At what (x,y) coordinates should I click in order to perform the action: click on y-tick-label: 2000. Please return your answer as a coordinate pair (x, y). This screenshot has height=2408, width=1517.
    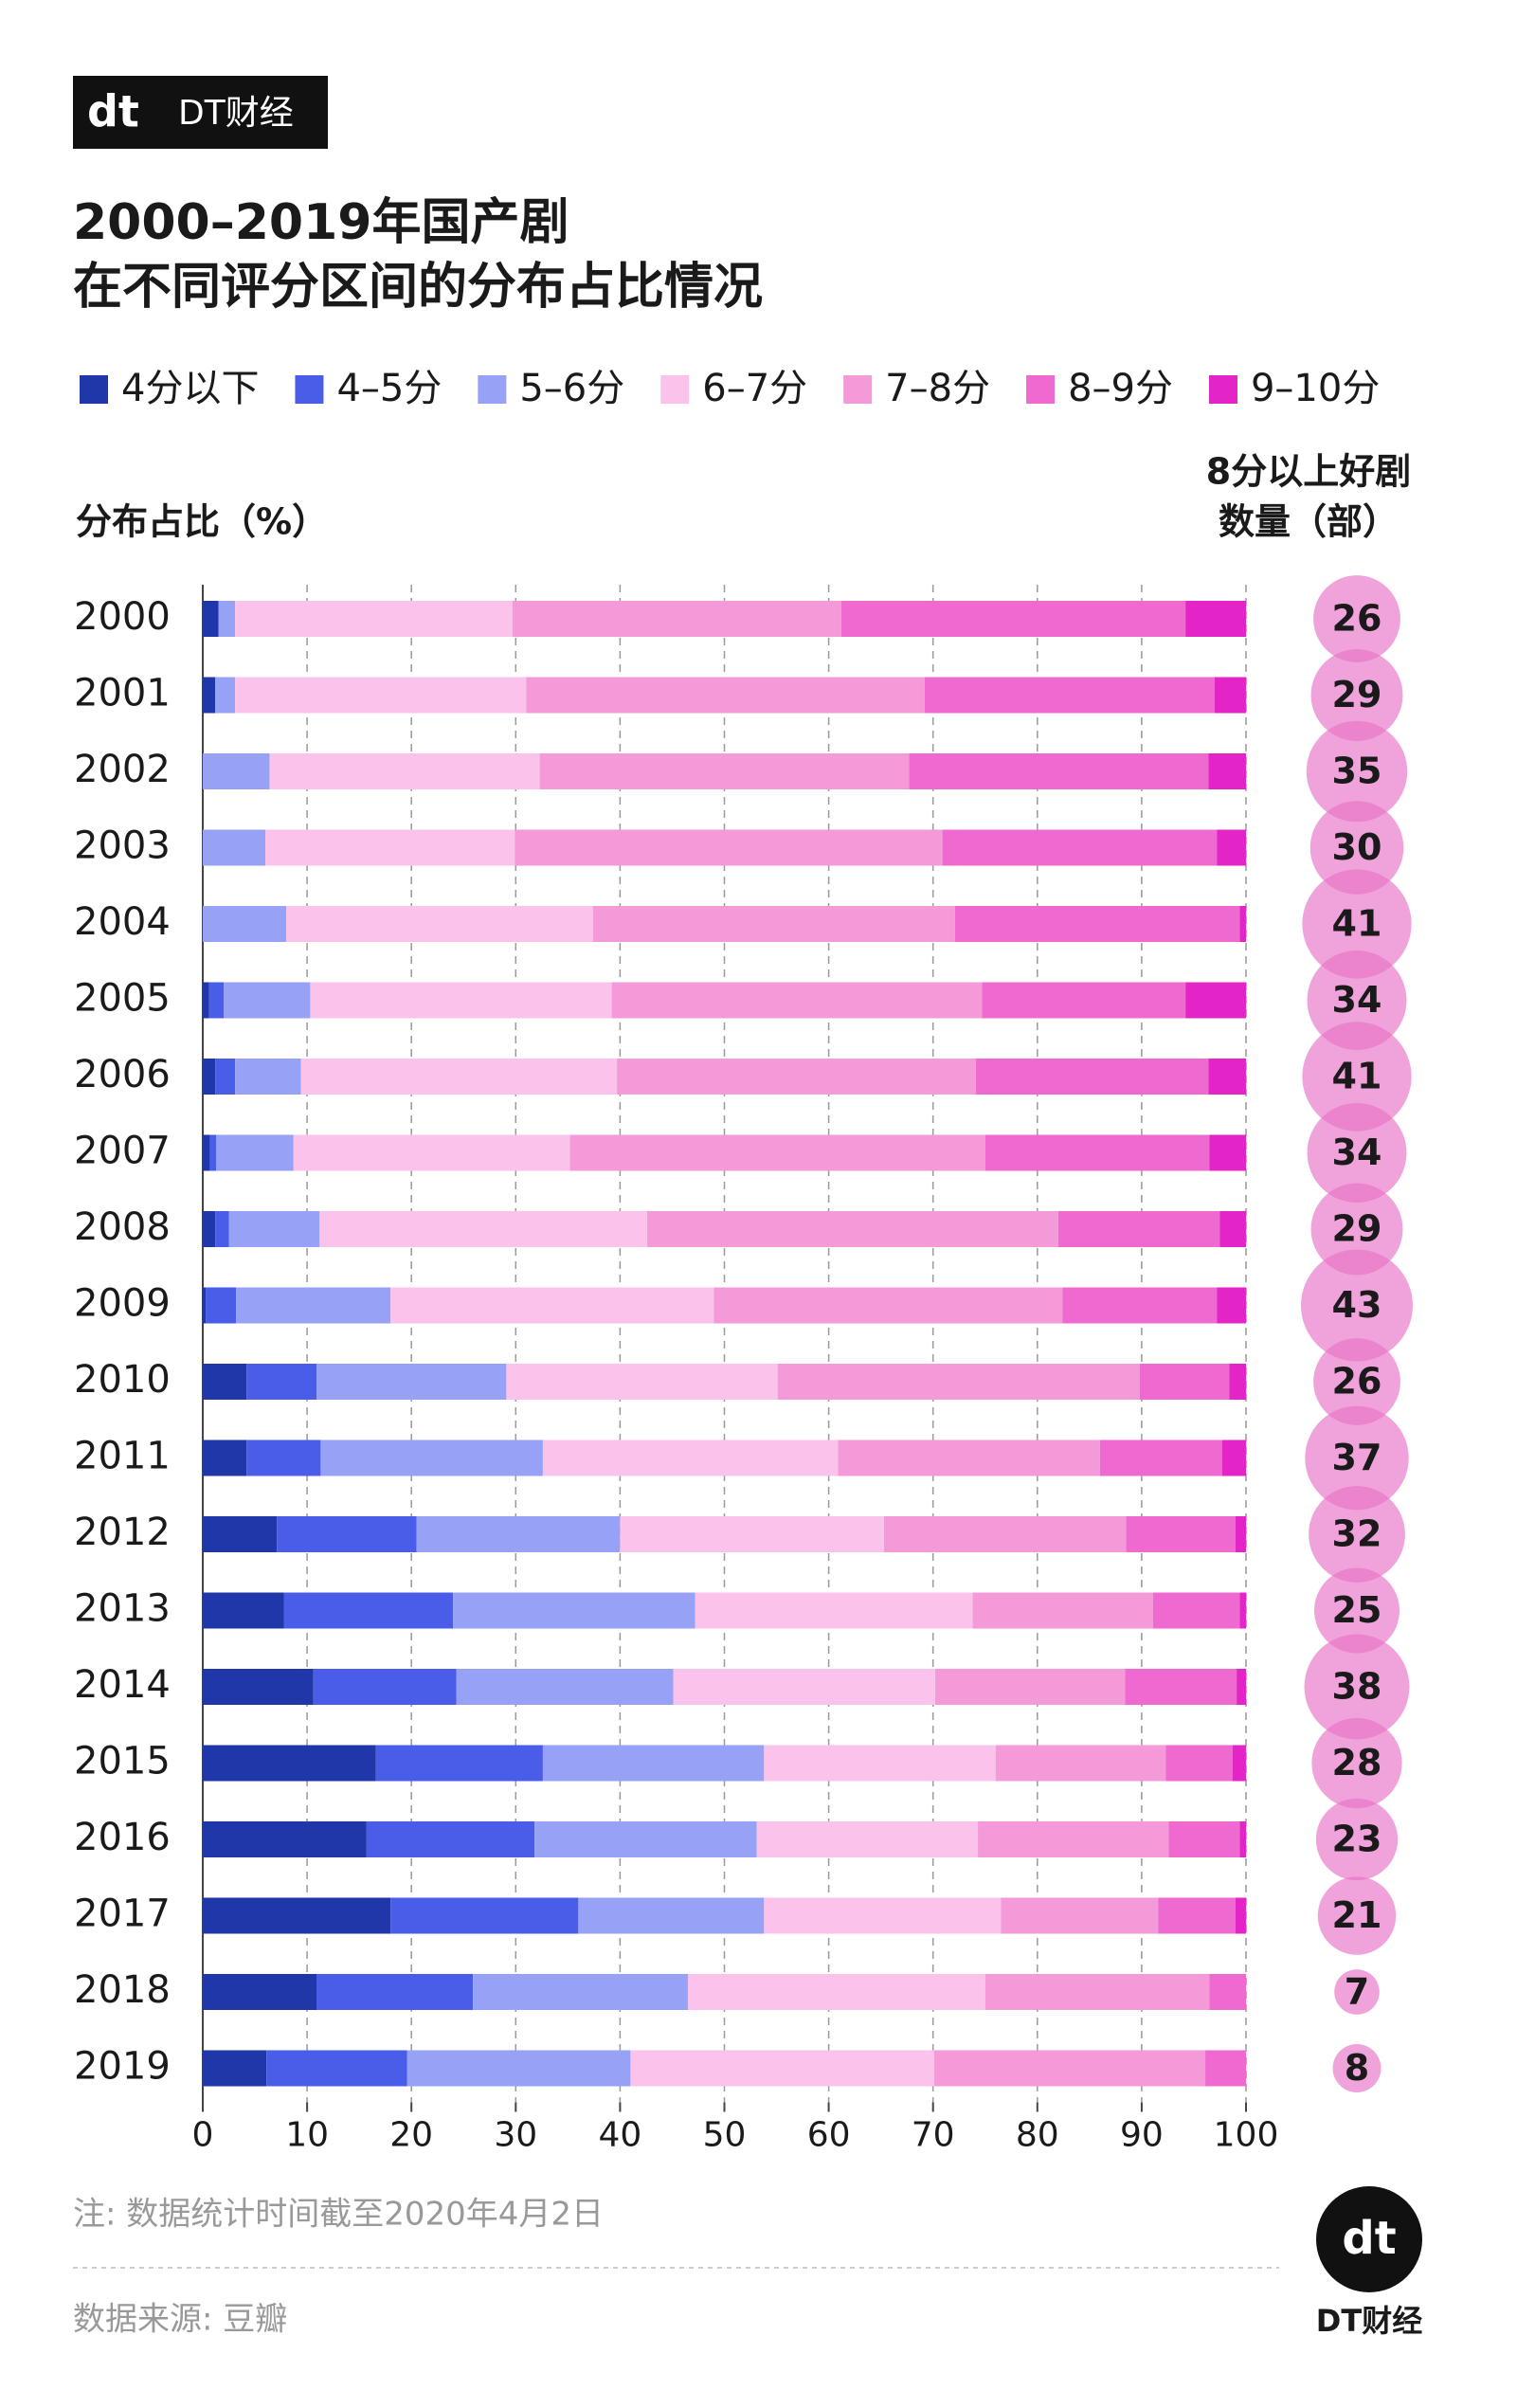
    Looking at the image, I should click on (122, 617).